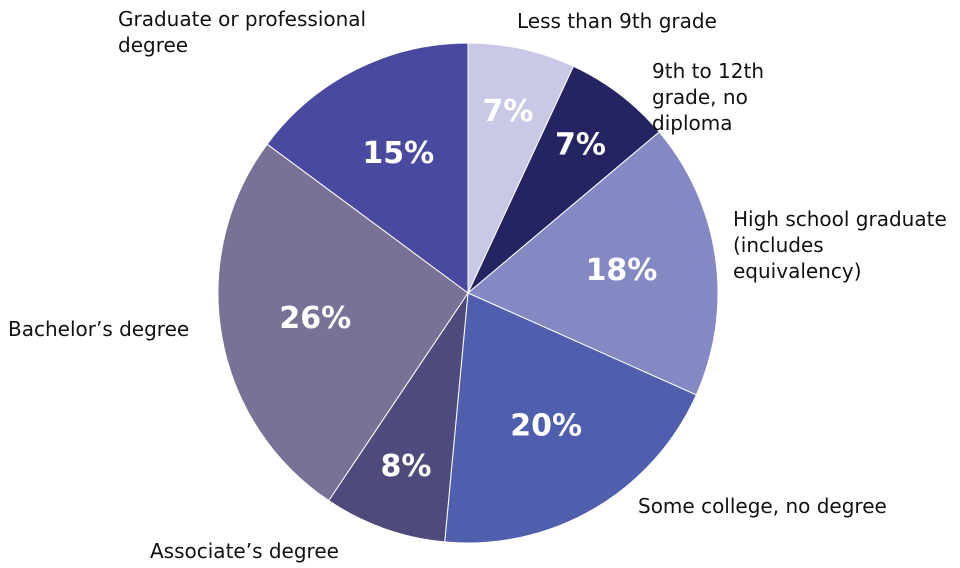  What do you see at coordinates (99, 329) in the screenshot?
I see `slice-label: Bachelor’s degree` at bounding box center [99, 329].